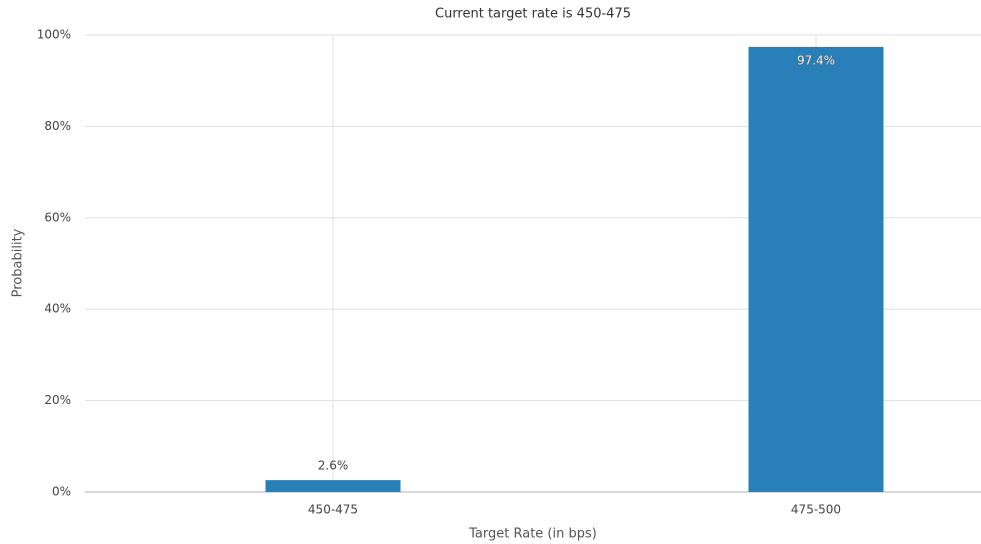 This screenshot has height=544, width=981. What do you see at coordinates (54, 35) in the screenshot?
I see `y-tick-label: 100%` at bounding box center [54, 35].